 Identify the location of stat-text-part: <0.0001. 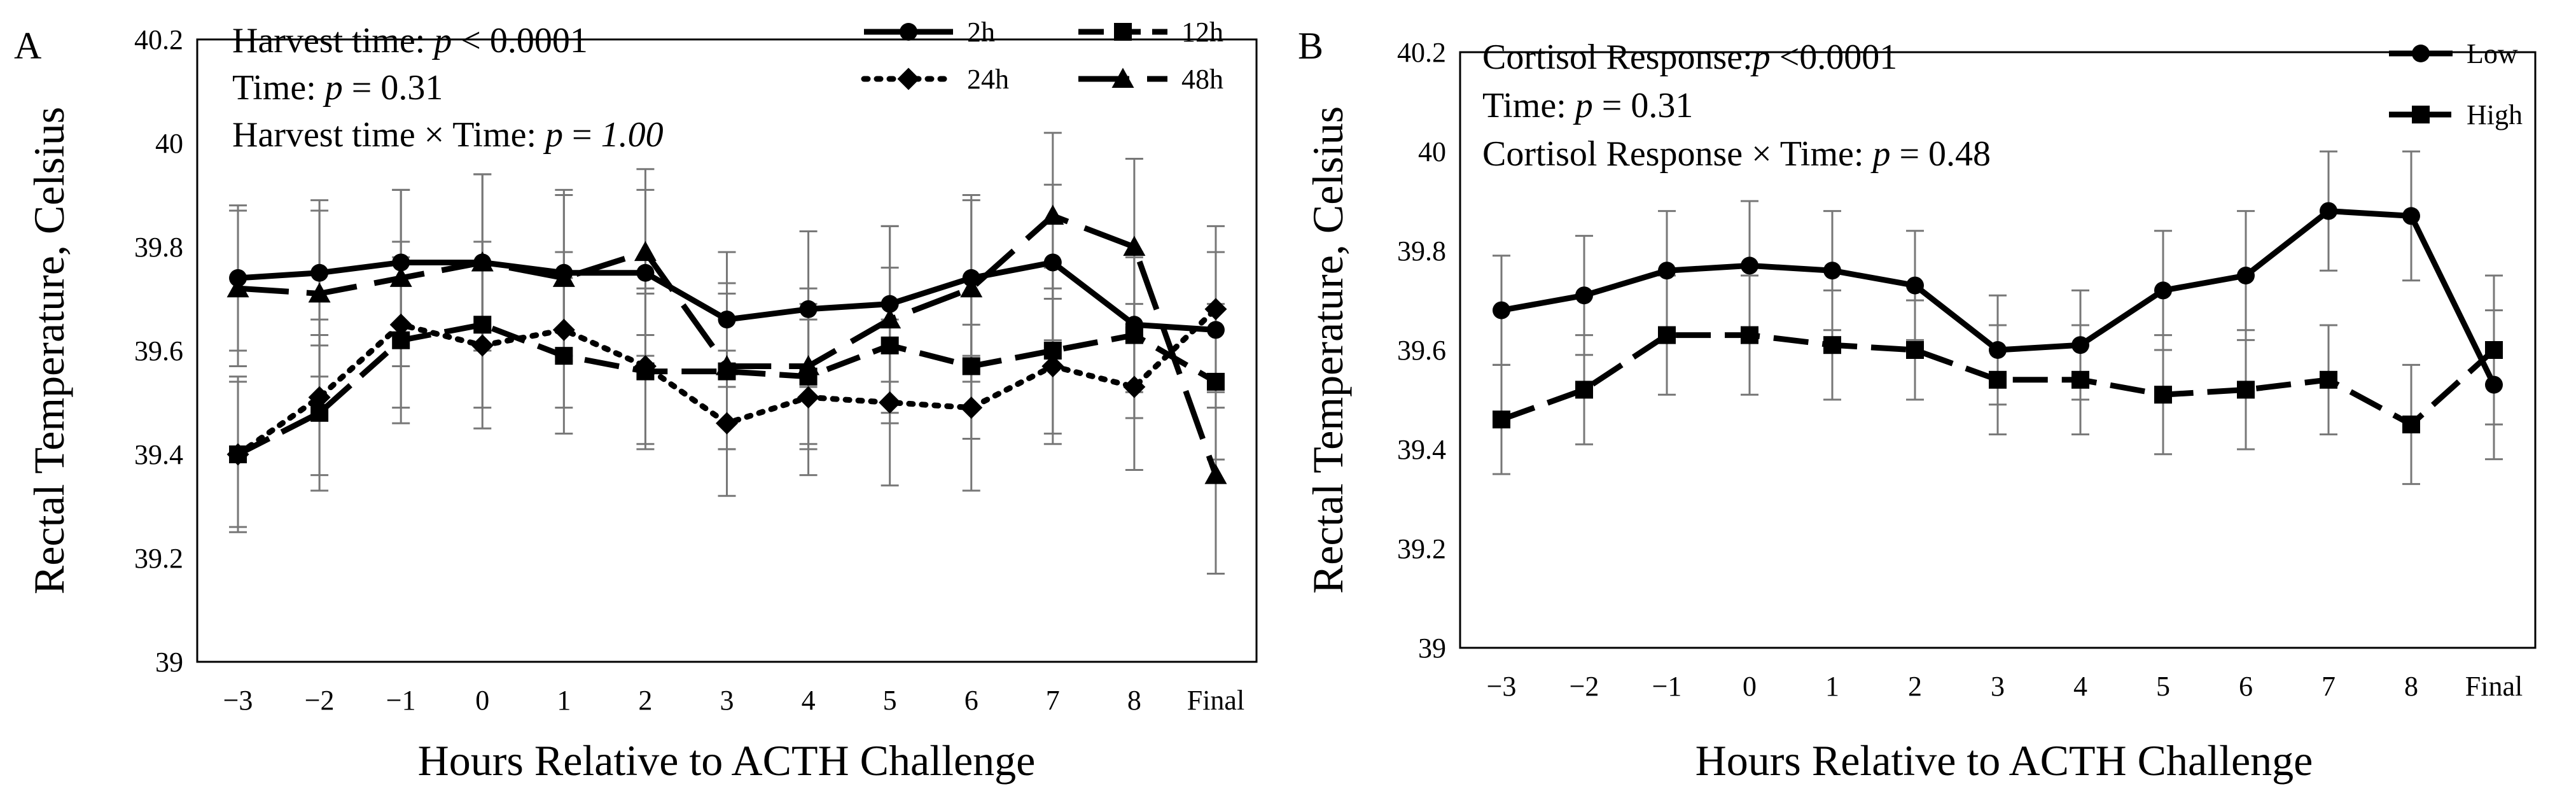
(1835, 57).